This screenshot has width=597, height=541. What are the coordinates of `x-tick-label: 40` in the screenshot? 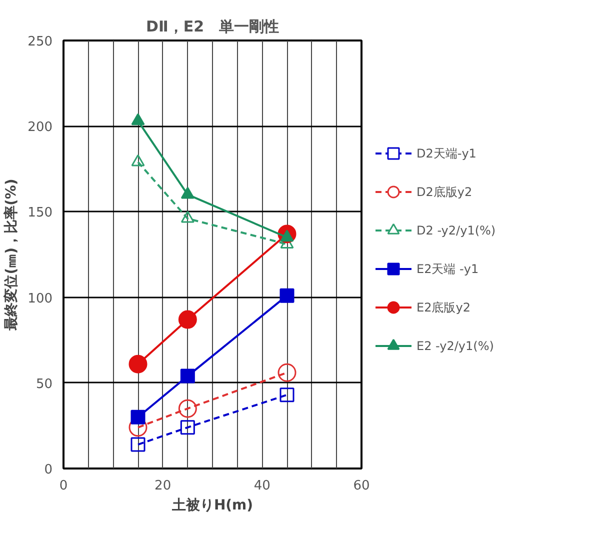 It's located at (262, 486).